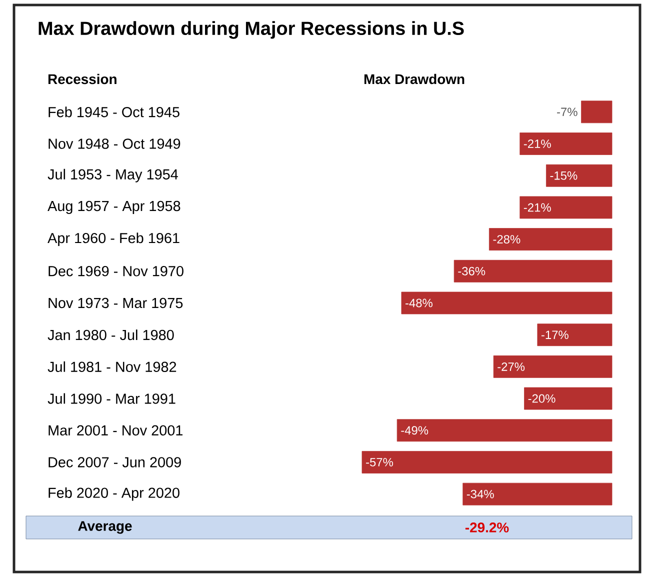 This screenshot has height=576, width=649. I want to click on data-label: -7%, so click(567, 112).